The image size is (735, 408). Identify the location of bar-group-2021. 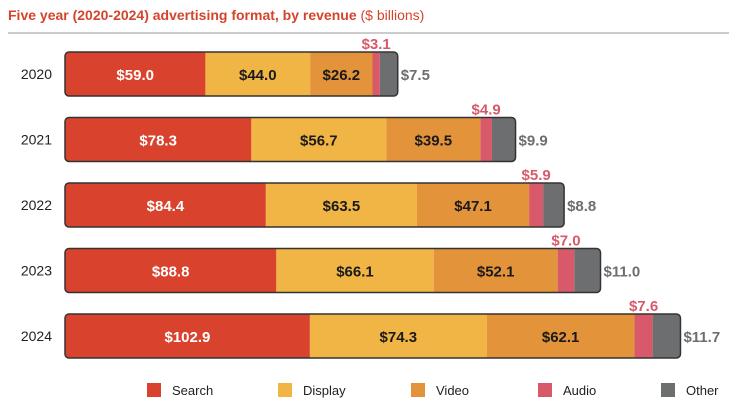
(290, 139).